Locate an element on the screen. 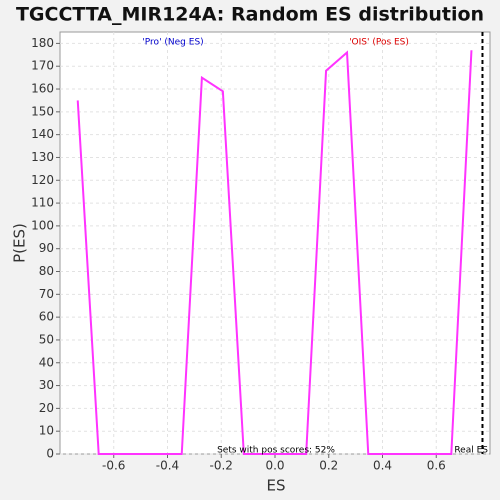  y-tick-label: 140 is located at coordinates (42, 134).